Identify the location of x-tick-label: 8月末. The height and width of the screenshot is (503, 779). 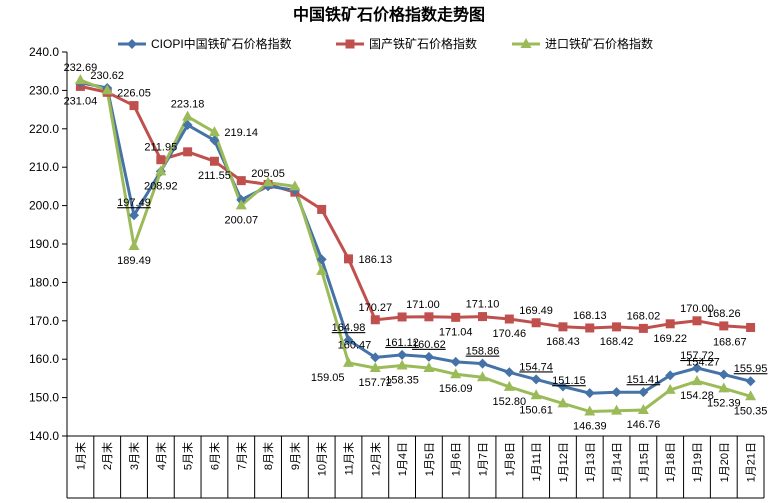
(268, 456).